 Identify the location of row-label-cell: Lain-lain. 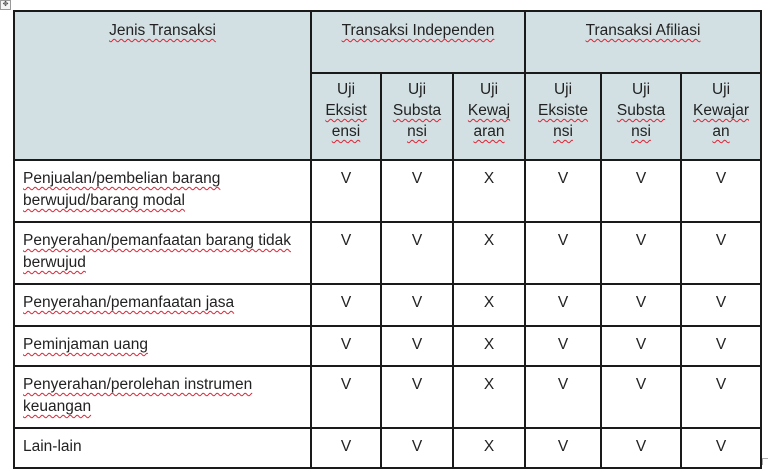
(162, 448).